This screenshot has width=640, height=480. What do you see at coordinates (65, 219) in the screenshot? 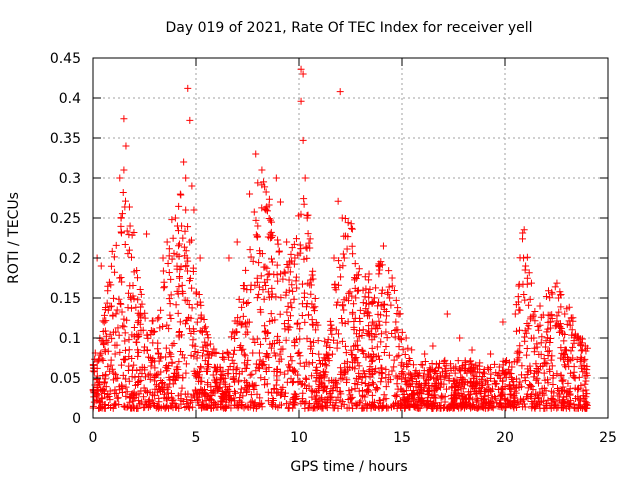
I see `y-tick-label: 0.25` at bounding box center [65, 219].